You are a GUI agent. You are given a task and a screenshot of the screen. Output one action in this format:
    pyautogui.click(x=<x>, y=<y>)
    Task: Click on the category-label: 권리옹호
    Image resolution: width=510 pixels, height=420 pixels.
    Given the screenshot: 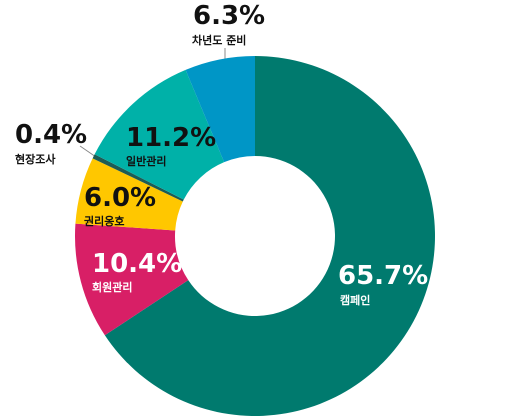 What is the action you would take?
    pyautogui.click(x=104, y=221)
    